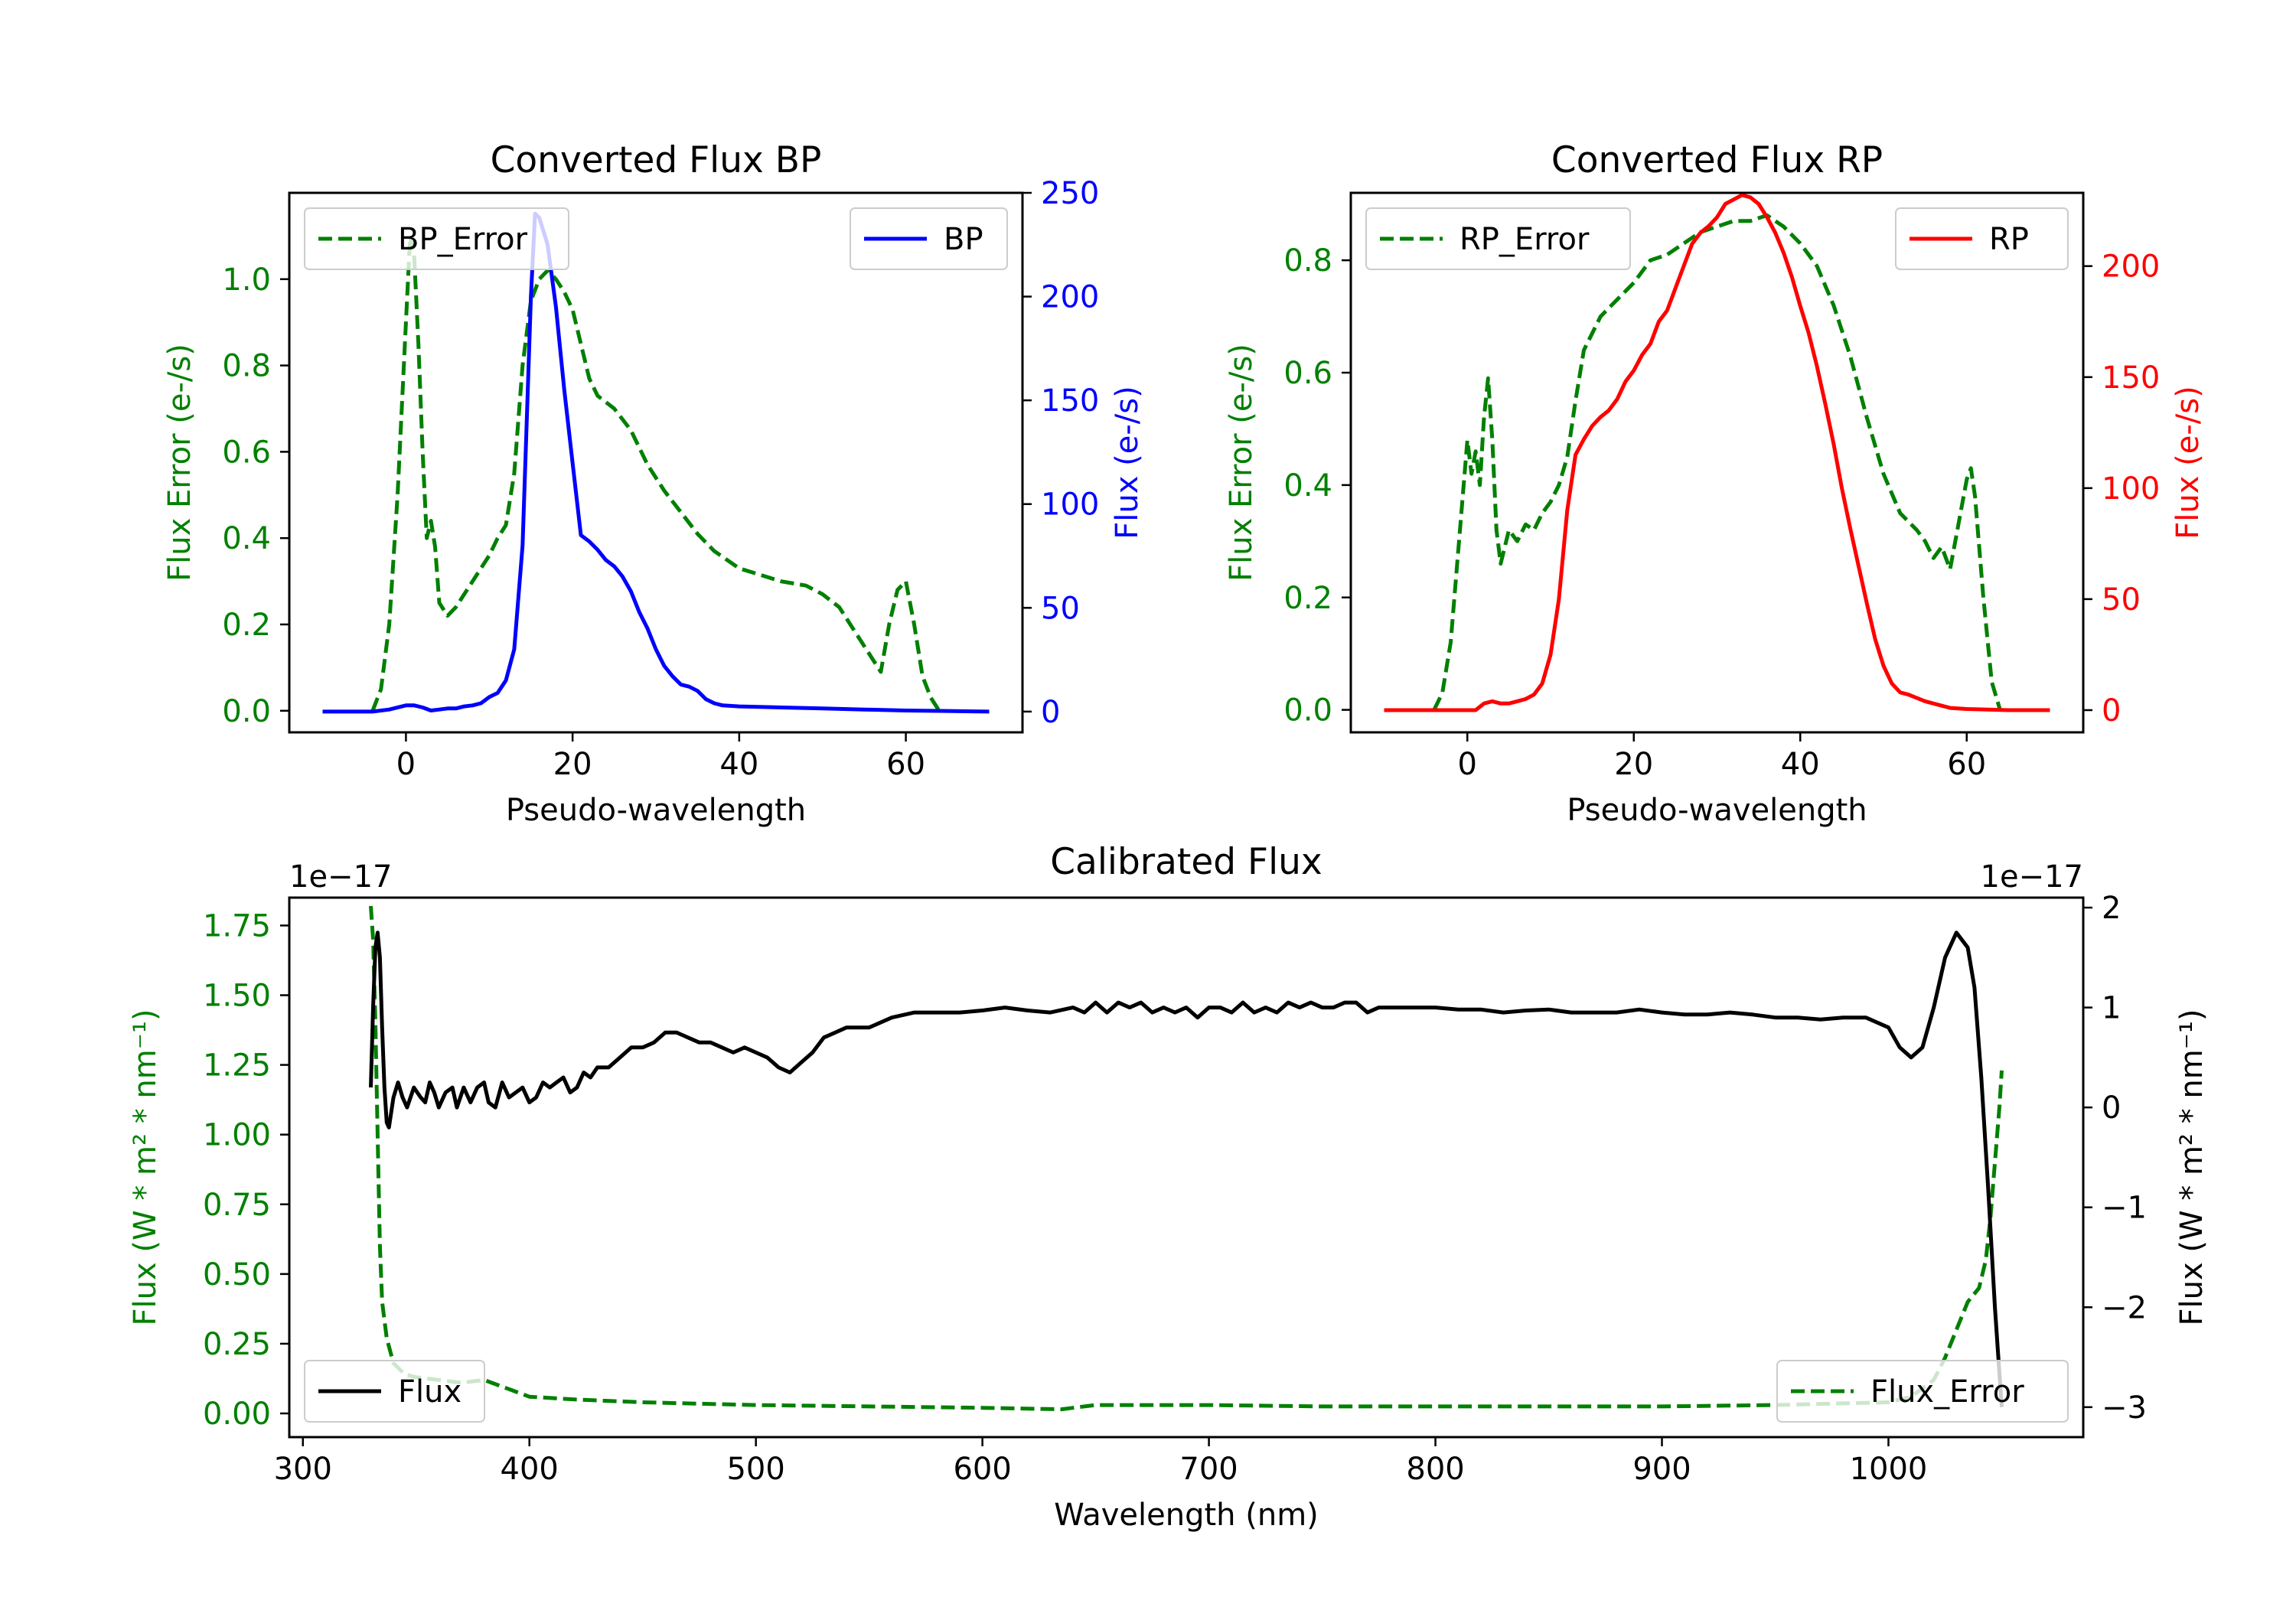  I want to click on legend-label: Flux, so click(429, 1392).